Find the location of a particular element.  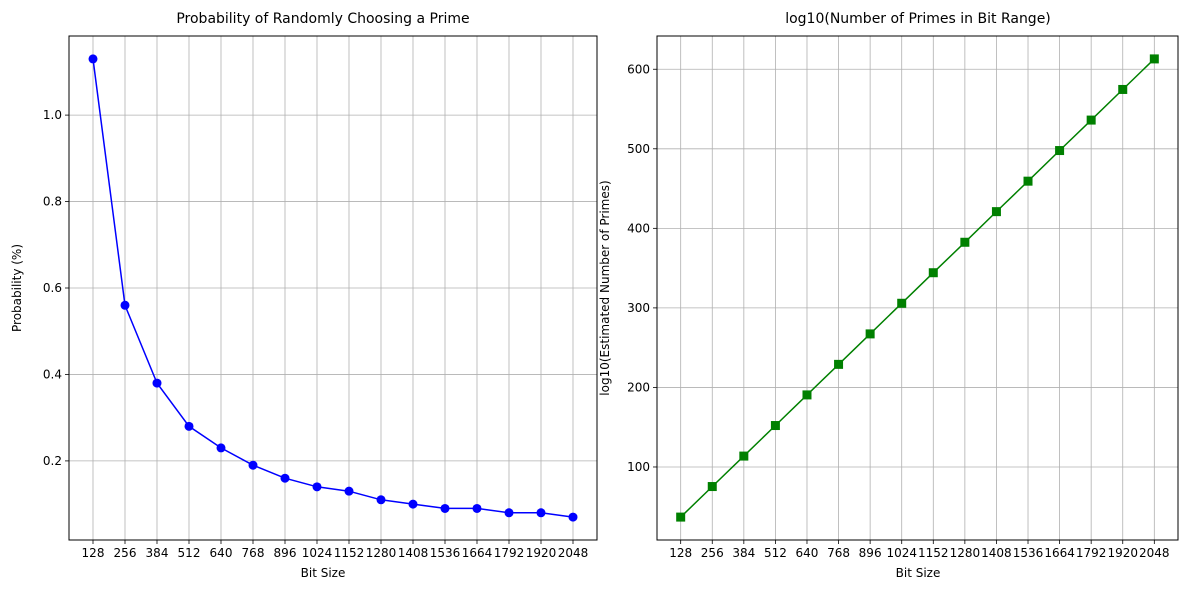

y-tick-label: 600 is located at coordinates (638, 69).